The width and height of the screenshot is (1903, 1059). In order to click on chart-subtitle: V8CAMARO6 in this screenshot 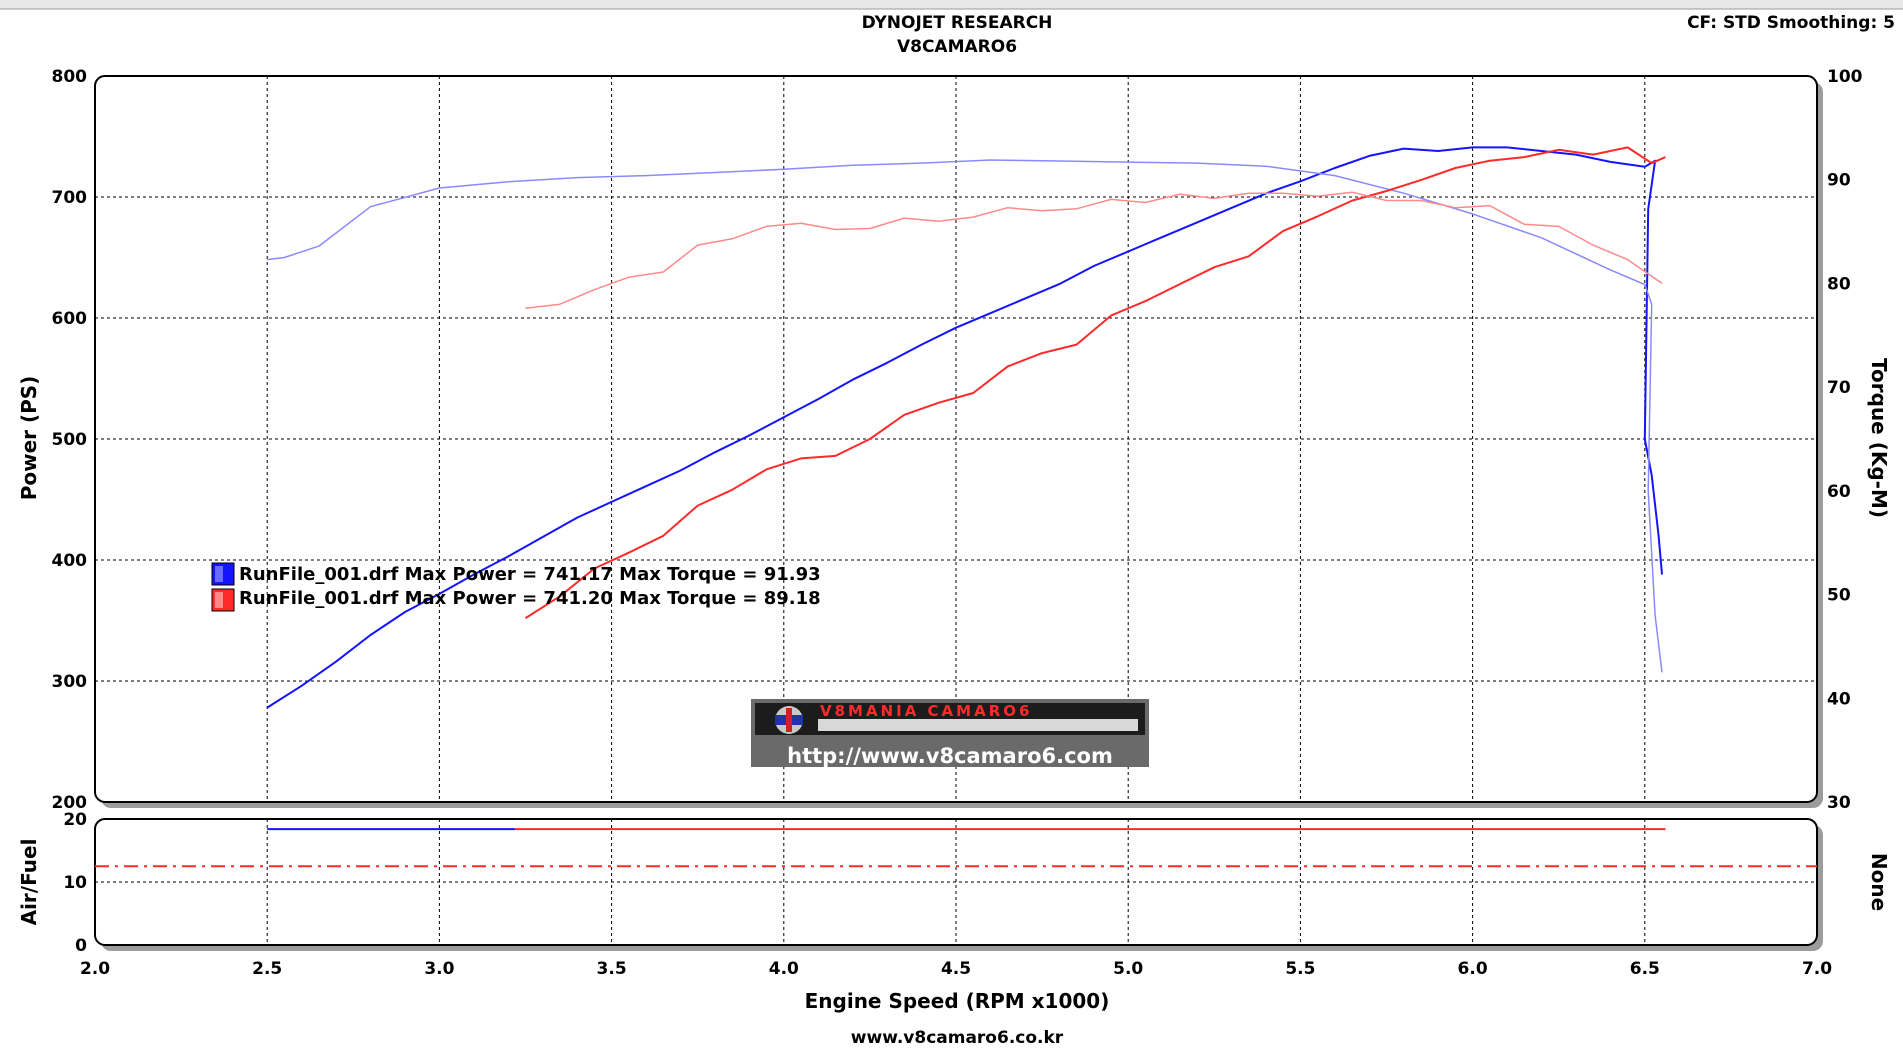, I will do `click(957, 47)`.